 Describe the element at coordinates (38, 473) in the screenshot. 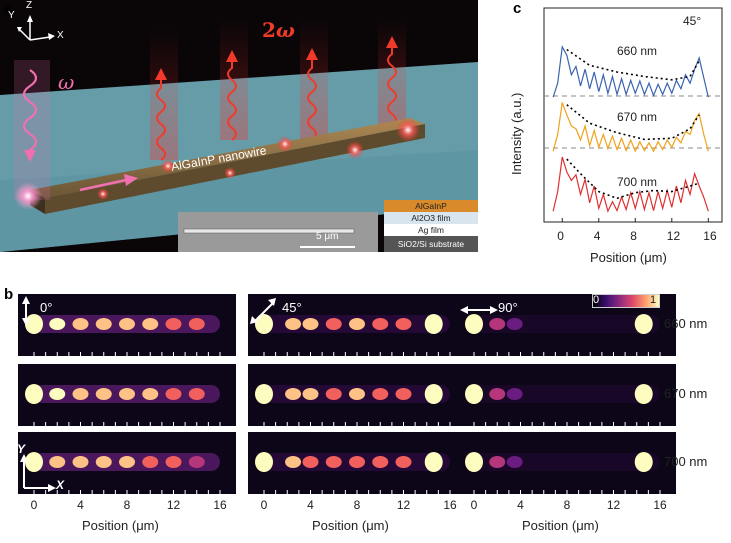

I see `xy-axes-glyph` at that location.